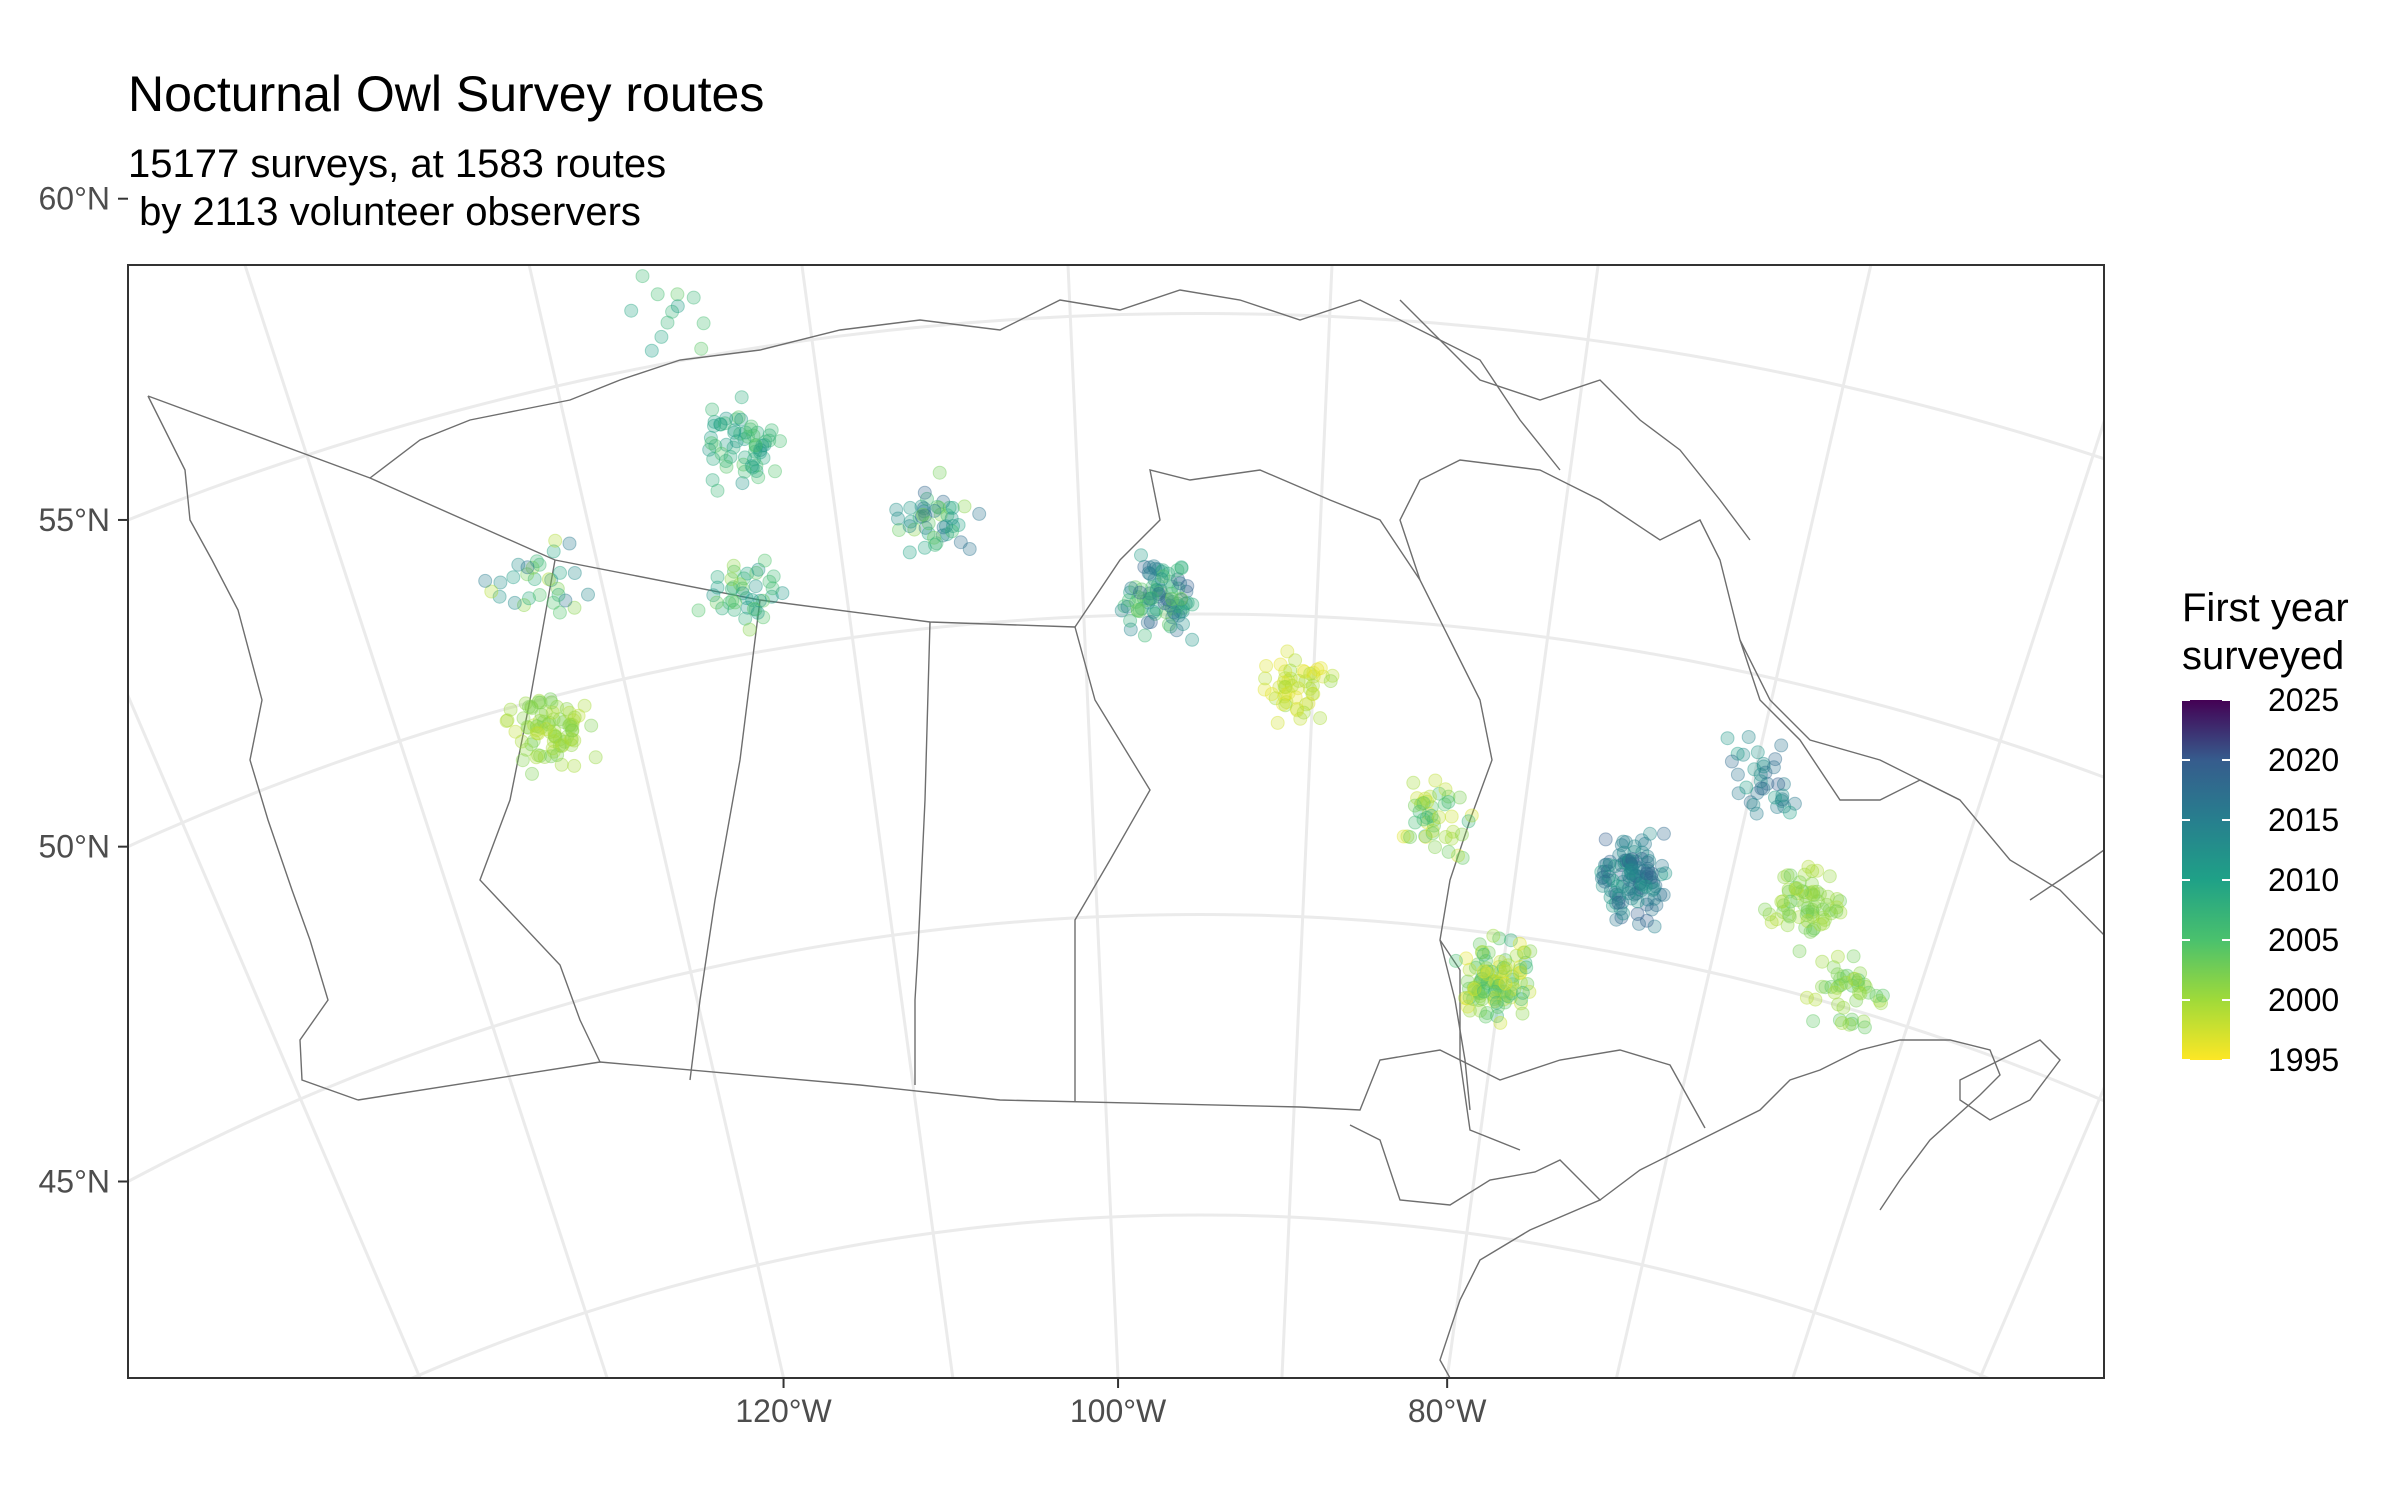 The image size is (2400, 1500). Describe the element at coordinates (1200, 65) in the screenshot. I see `graticule-parallel` at that location.